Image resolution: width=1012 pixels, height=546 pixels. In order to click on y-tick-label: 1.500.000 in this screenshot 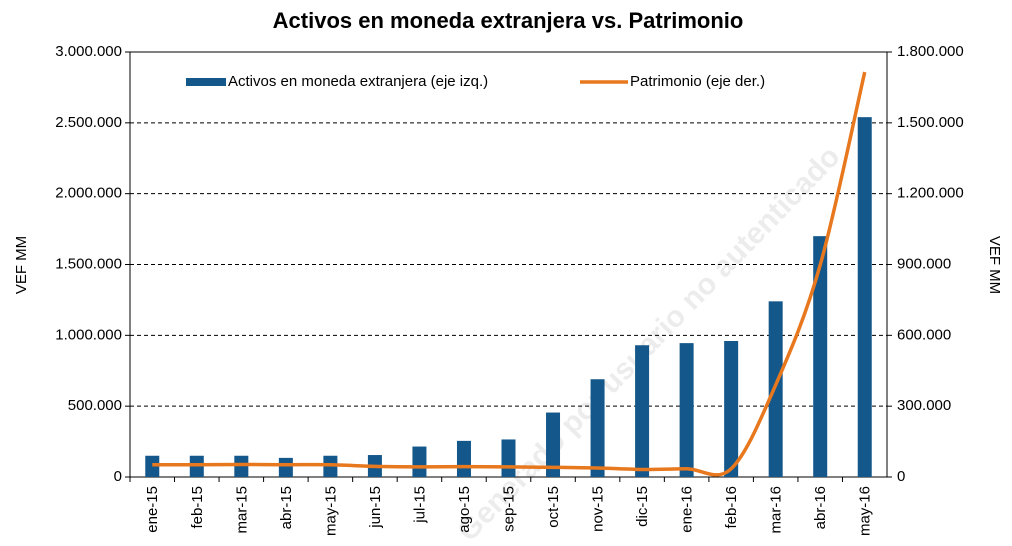, I will do `click(88, 263)`.